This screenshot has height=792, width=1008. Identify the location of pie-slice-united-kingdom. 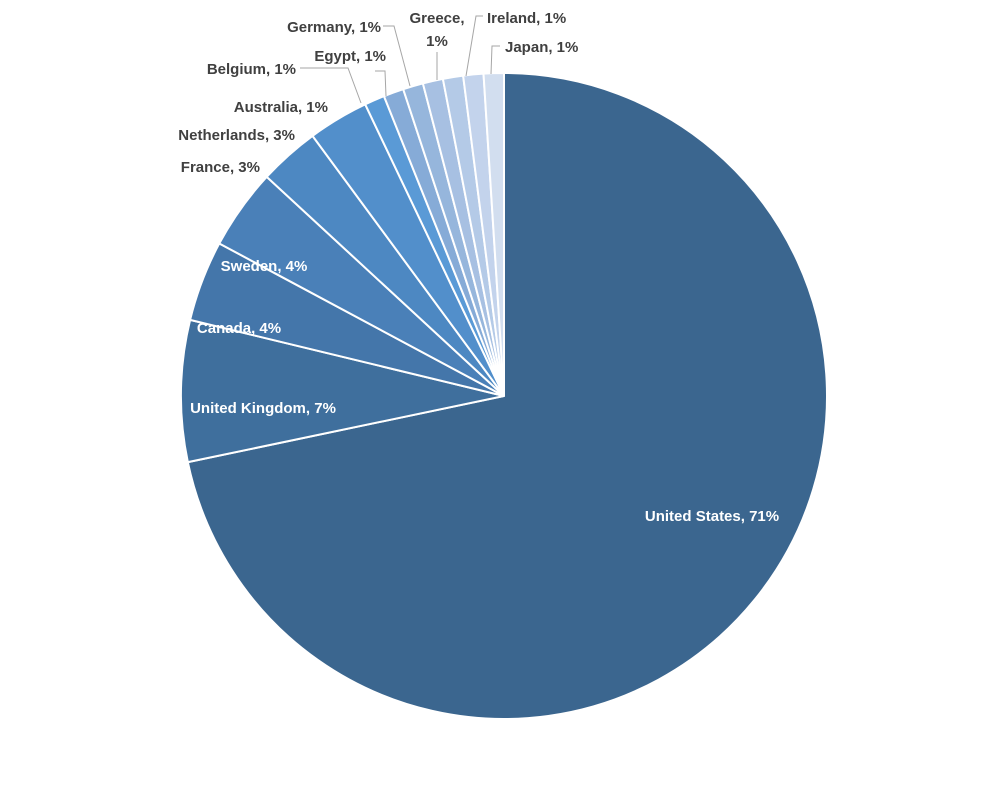
(342, 391).